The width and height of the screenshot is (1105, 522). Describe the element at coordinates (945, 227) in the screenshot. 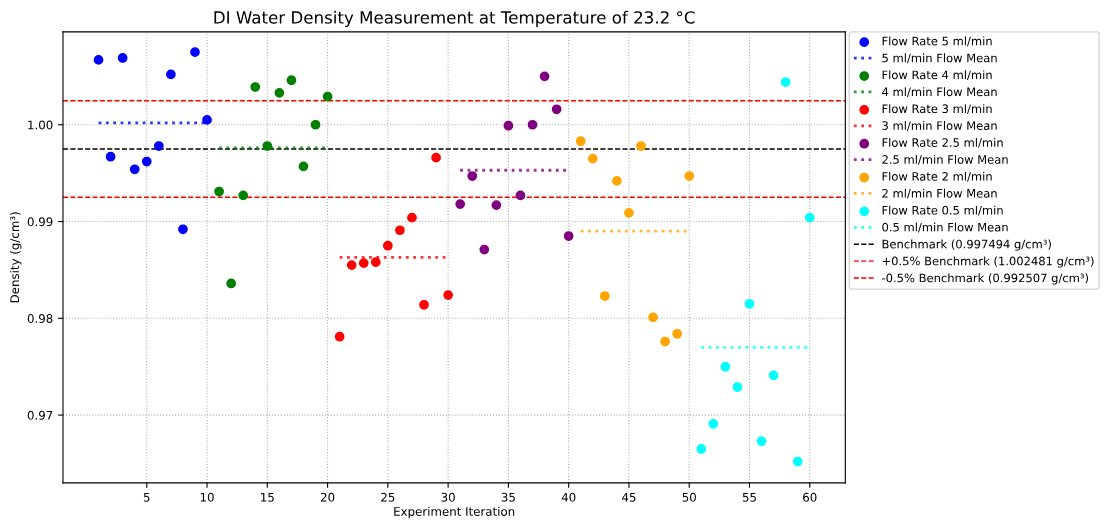

I see `legend-label: 0.5 ml/min Flow Mean` at that location.